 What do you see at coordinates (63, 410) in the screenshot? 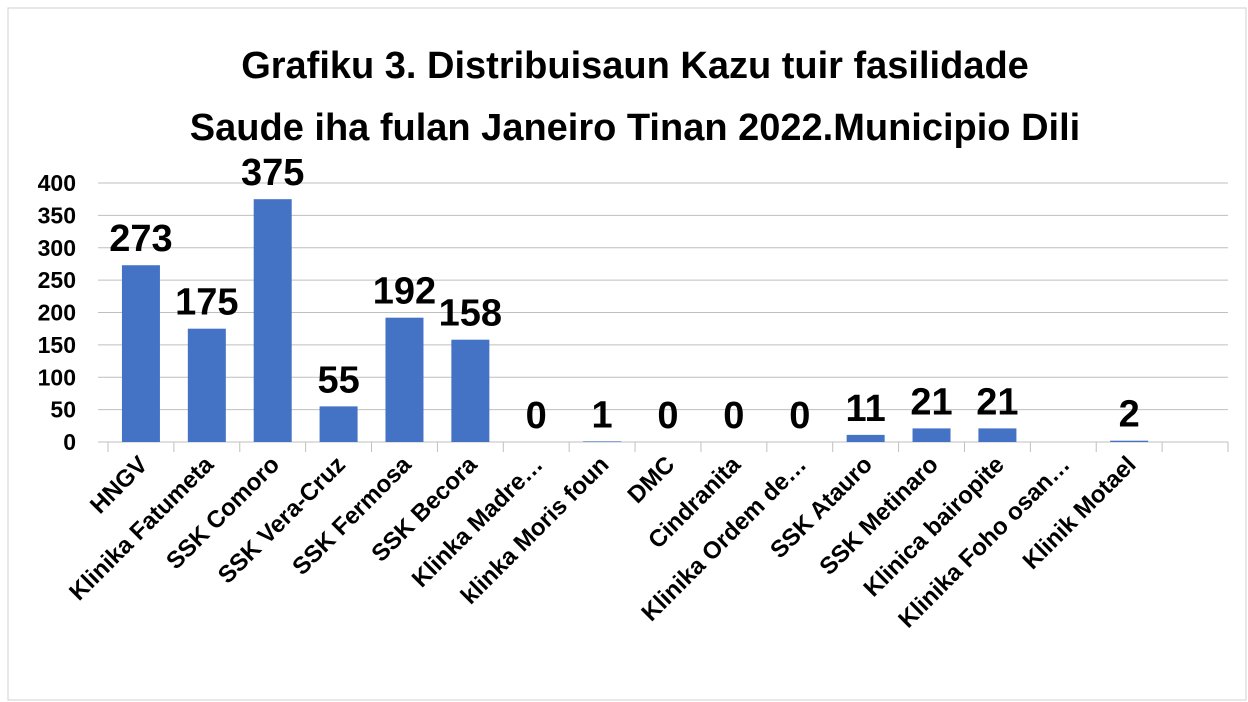
I see `y-tick-label: 50` at bounding box center [63, 410].